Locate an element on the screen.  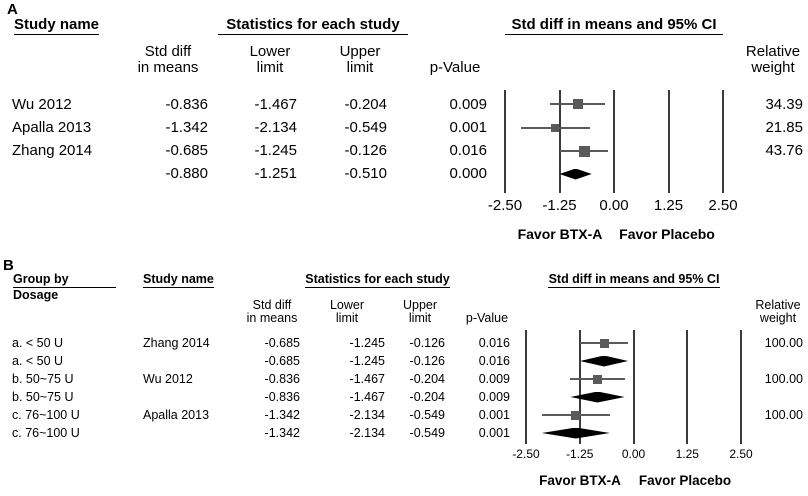
upper-limit-value: -0.549 is located at coordinates (427, 415).